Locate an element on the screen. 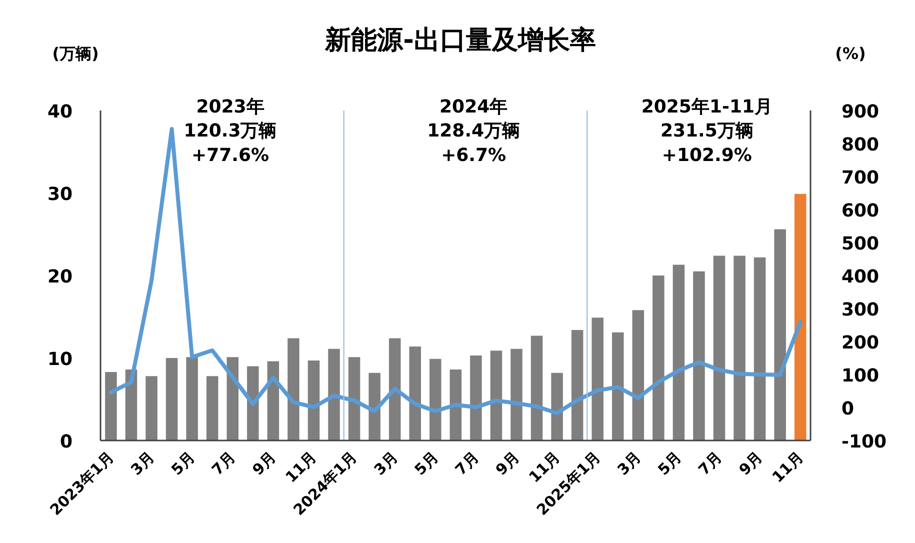 The image size is (915, 543). y-tick-label: 40 is located at coordinates (60, 112).